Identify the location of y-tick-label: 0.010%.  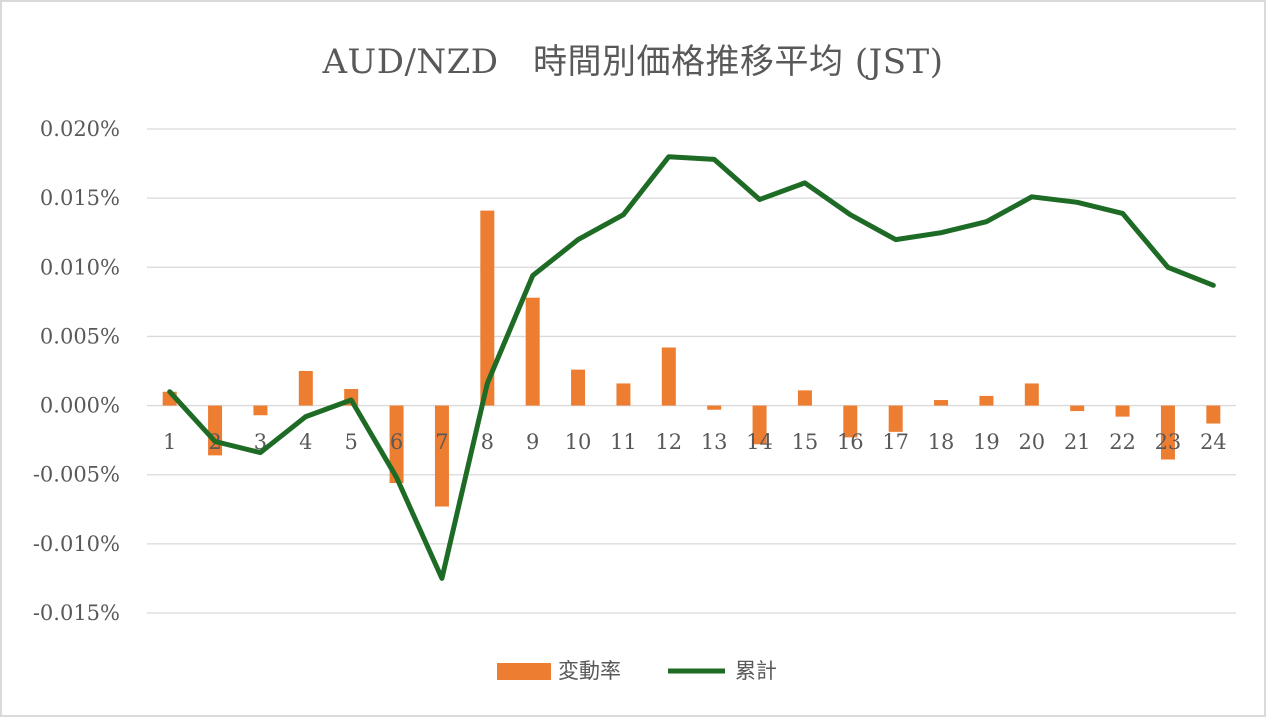
(80, 267).